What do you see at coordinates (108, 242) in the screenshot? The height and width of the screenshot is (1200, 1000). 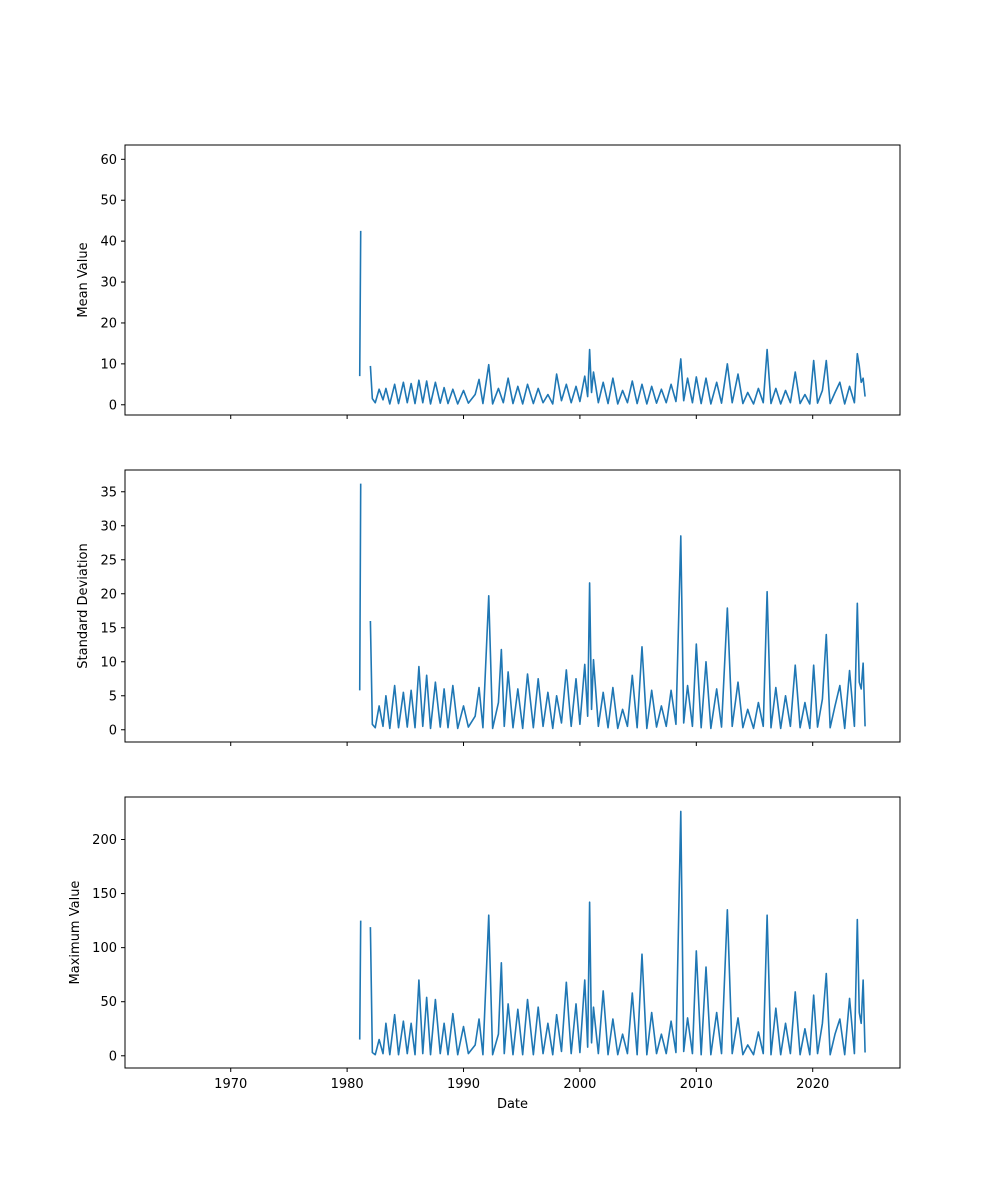 I see `y-tick-label: 40` at bounding box center [108, 242].